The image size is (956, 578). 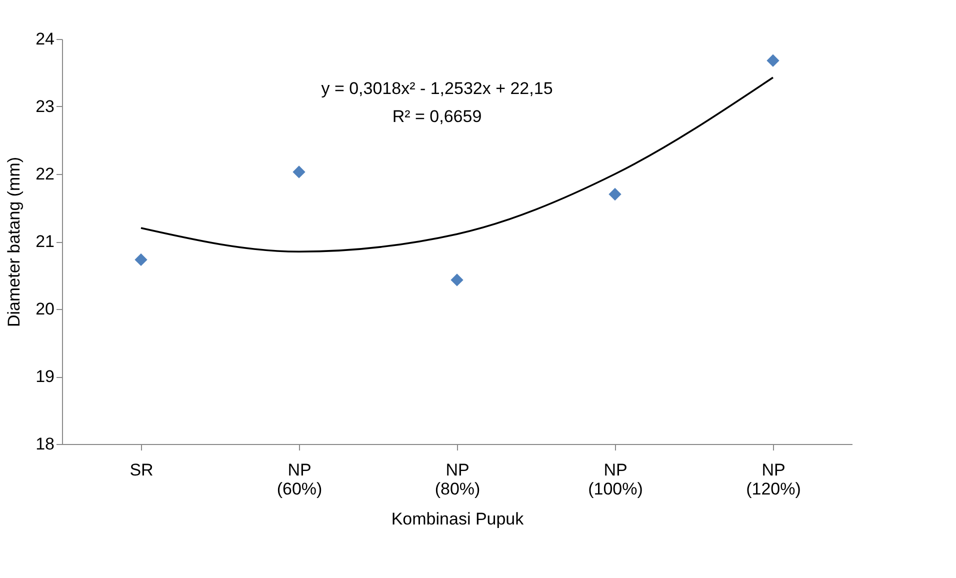 What do you see at coordinates (45, 376) in the screenshot?
I see `y-tick-label: 19` at bounding box center [45, 376].